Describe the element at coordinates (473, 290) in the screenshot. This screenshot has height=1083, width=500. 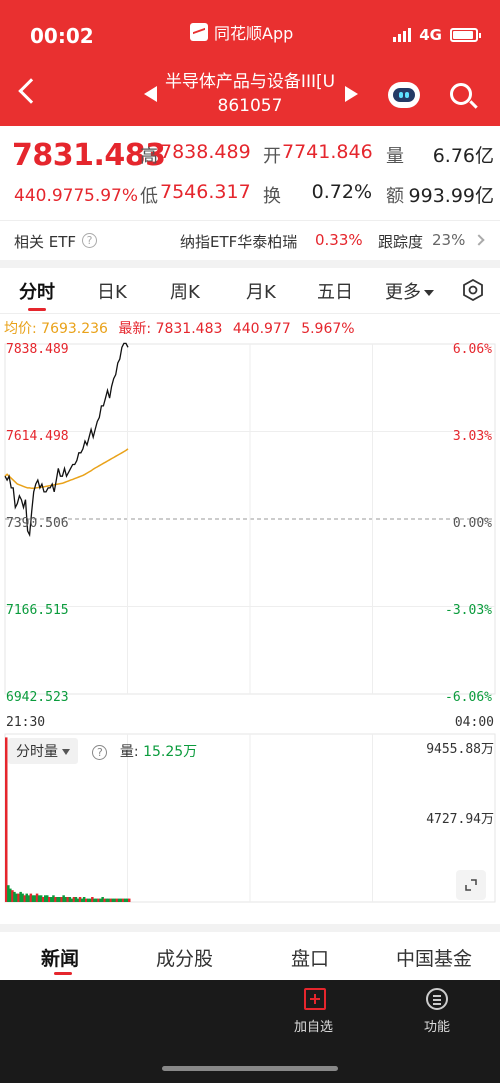
I see `settings-hexagon-icon` at that location.